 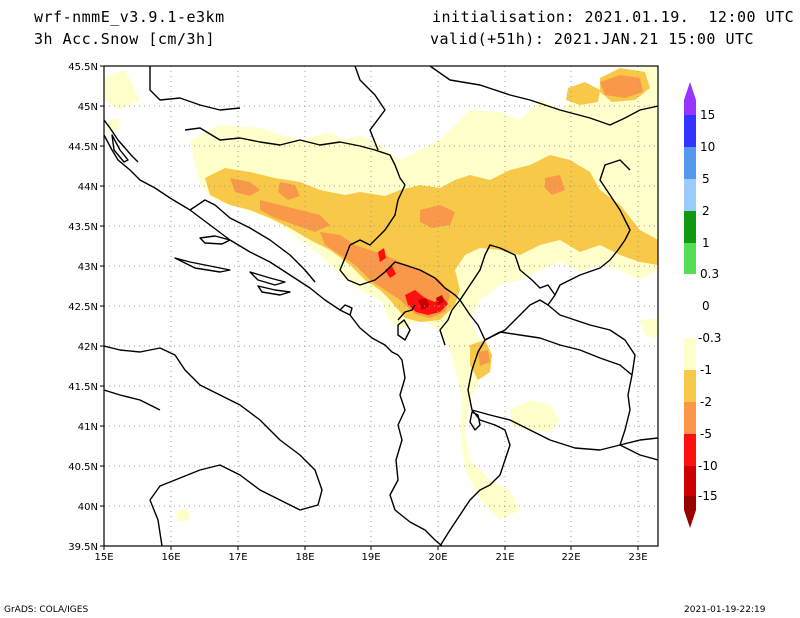 What do you see at coordinates (654, 39) in the screenshot?
I see `valid-value: 2021.JAN.21 15:00 UTC` at bounding box center [654, 39].